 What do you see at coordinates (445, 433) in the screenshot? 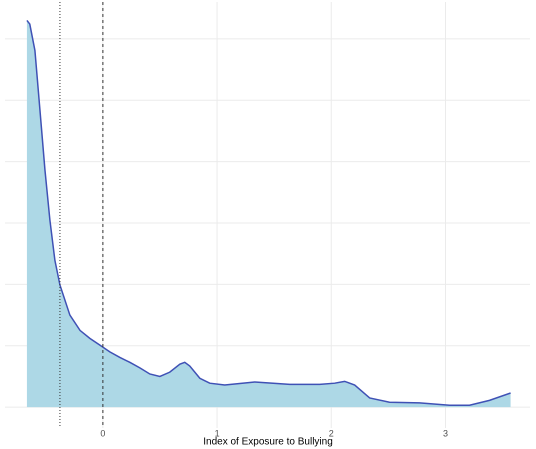
I see `x-tick-label: 3` at bounding box center [445, 433].